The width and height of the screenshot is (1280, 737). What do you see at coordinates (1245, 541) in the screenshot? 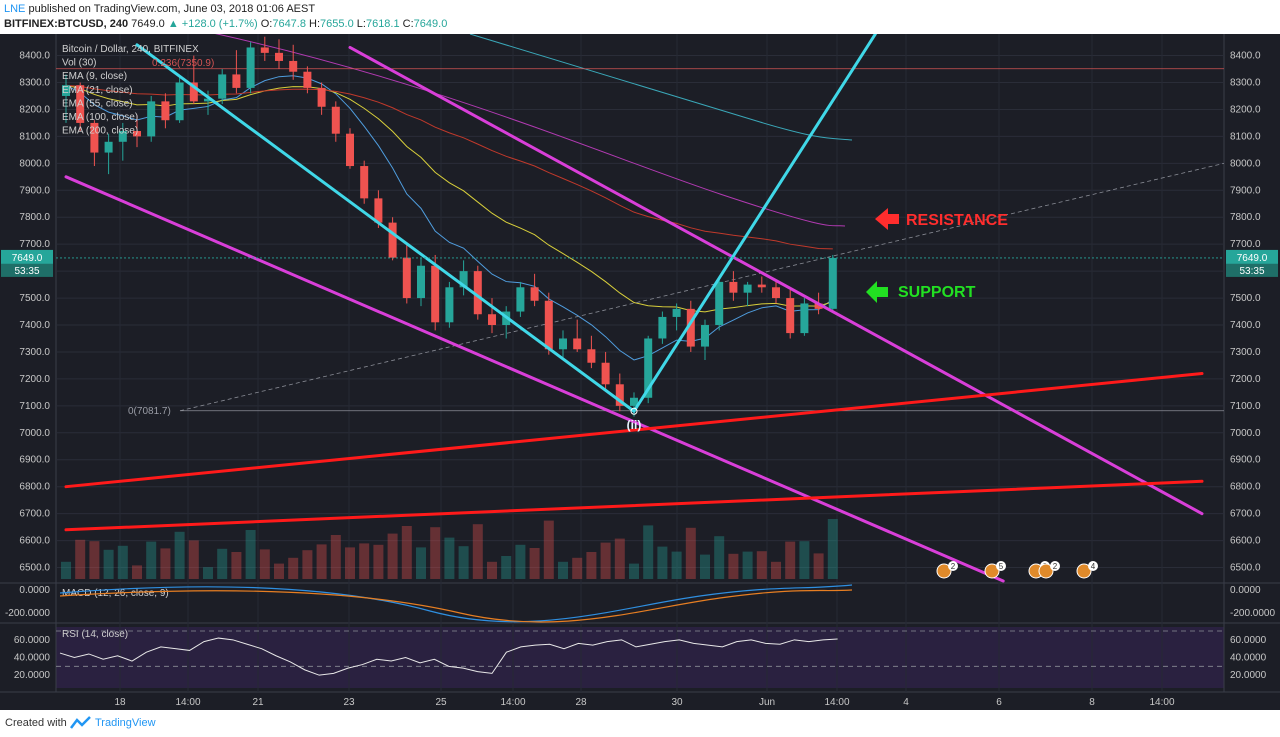
I see `price-tick-right: 6600.0` at bounding box center [1245, 541].